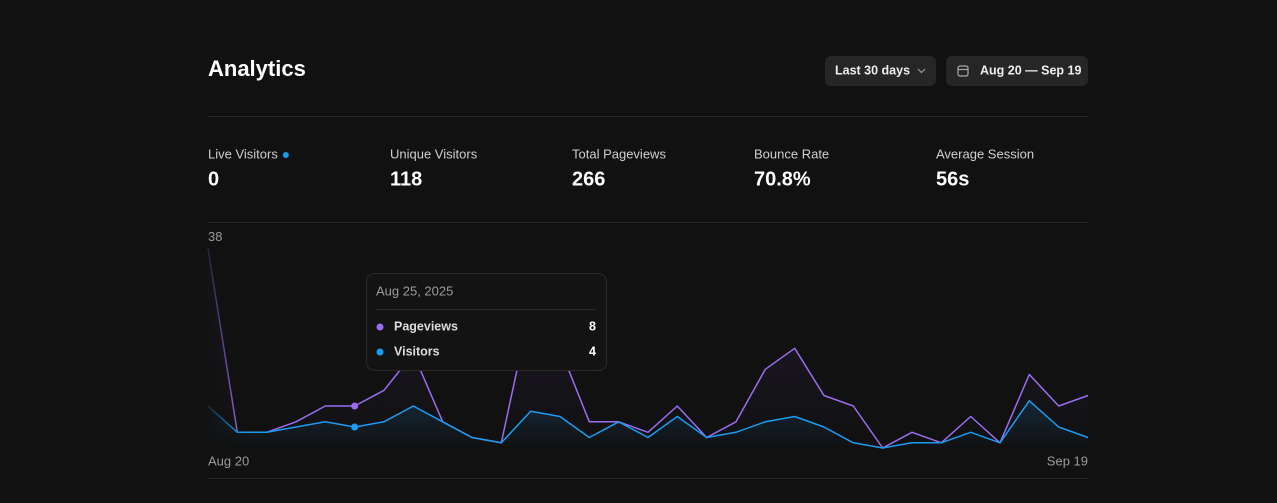  I want to click on tooltip-value: 4, so click(592, 351).